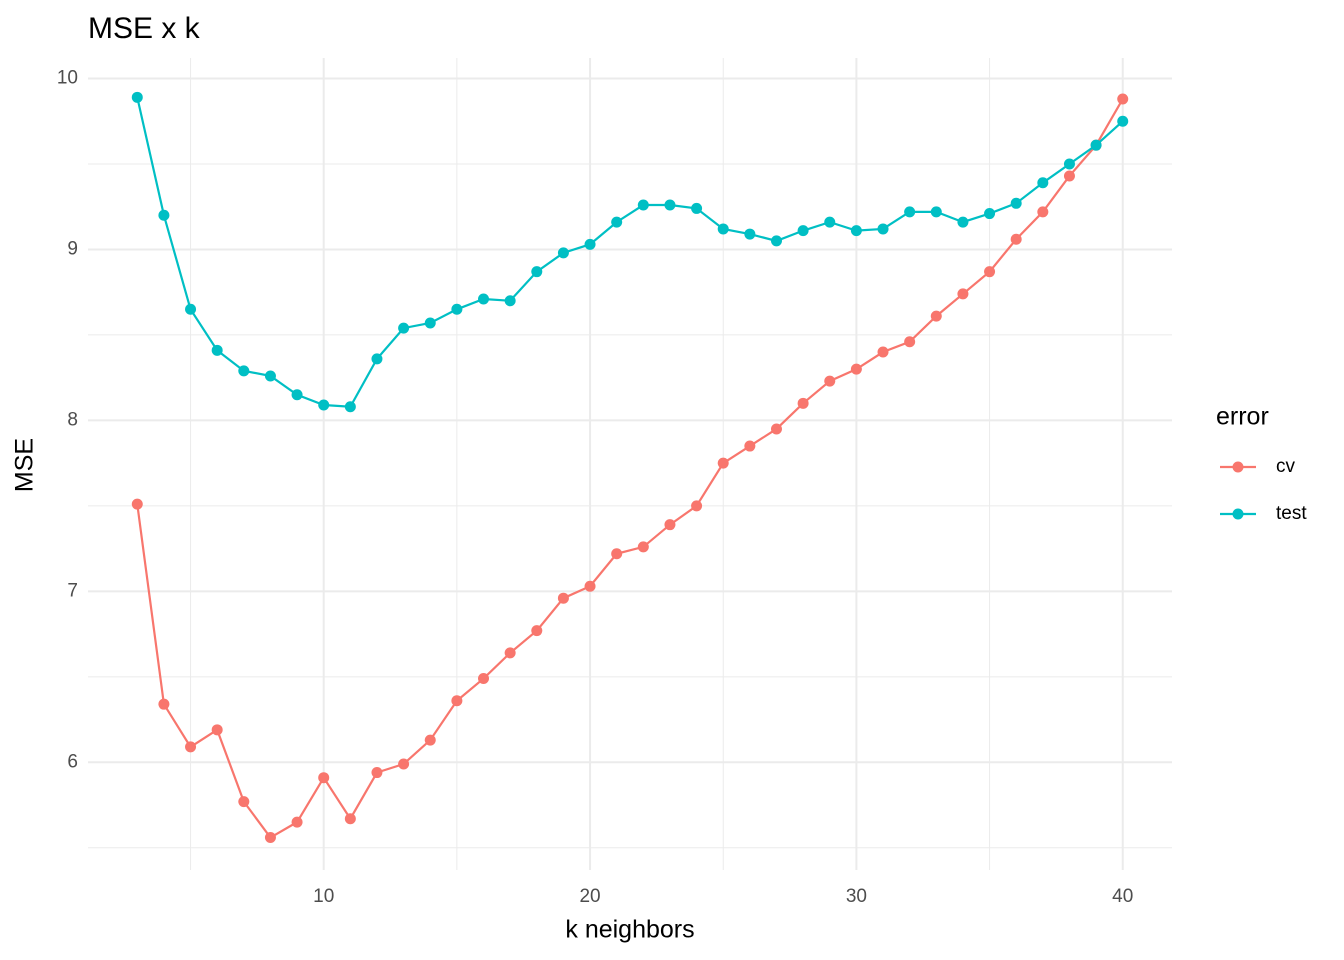 This screenshot has height=960, width=1344. Describe the element at coordinates (323, 896) in the screenshot. I see `x-tick-label: 10` at that location.